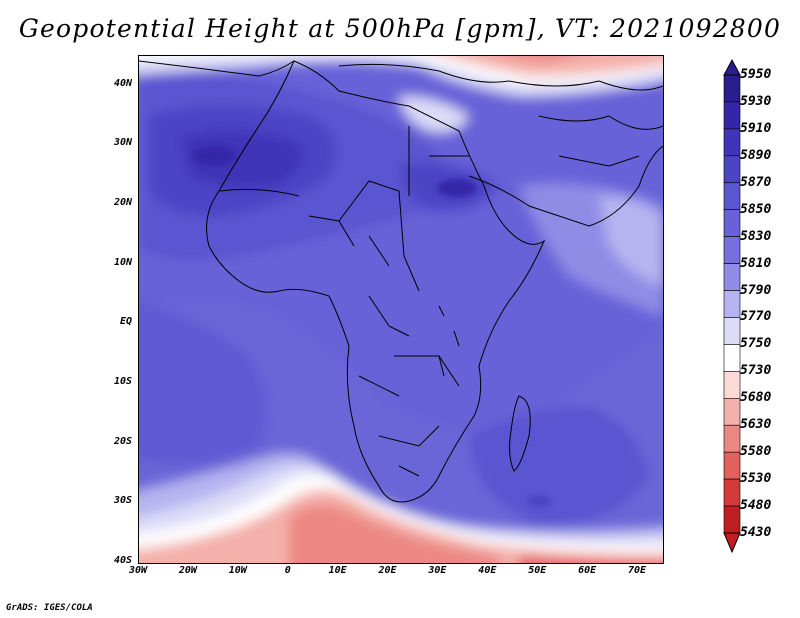 This screenshot has width=800, height=618. I want to click on colorbar, so click(732, 306).